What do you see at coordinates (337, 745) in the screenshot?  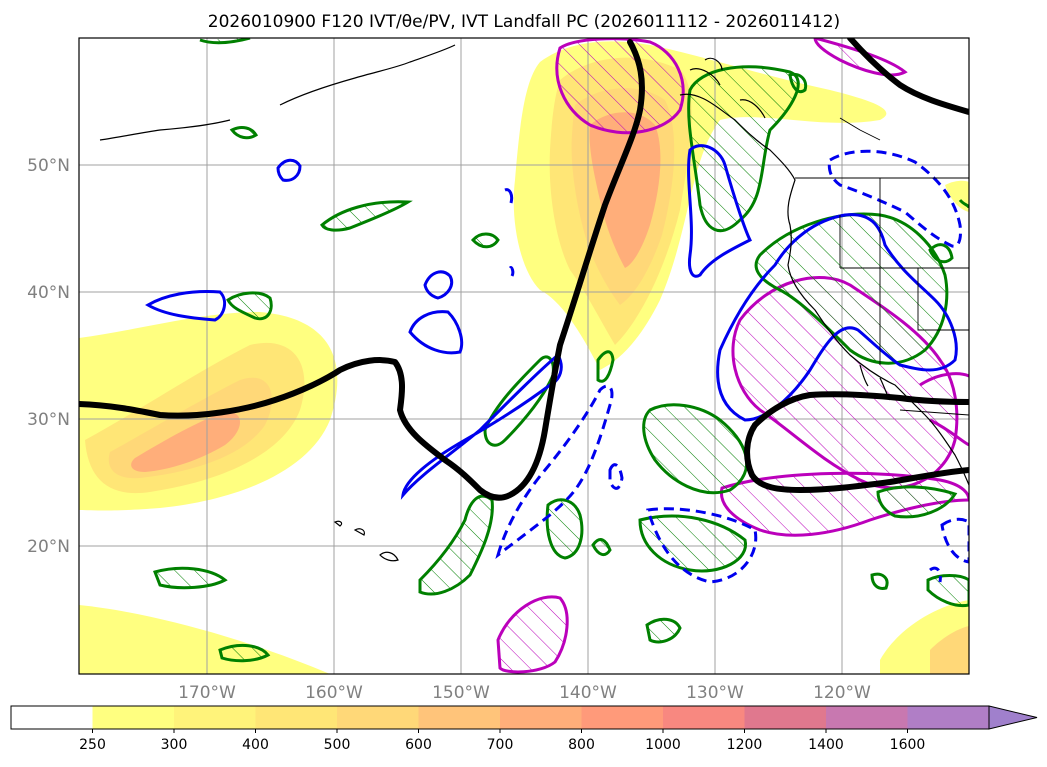 I see `colorbar-label: 500` at bounding box center [337, 745].